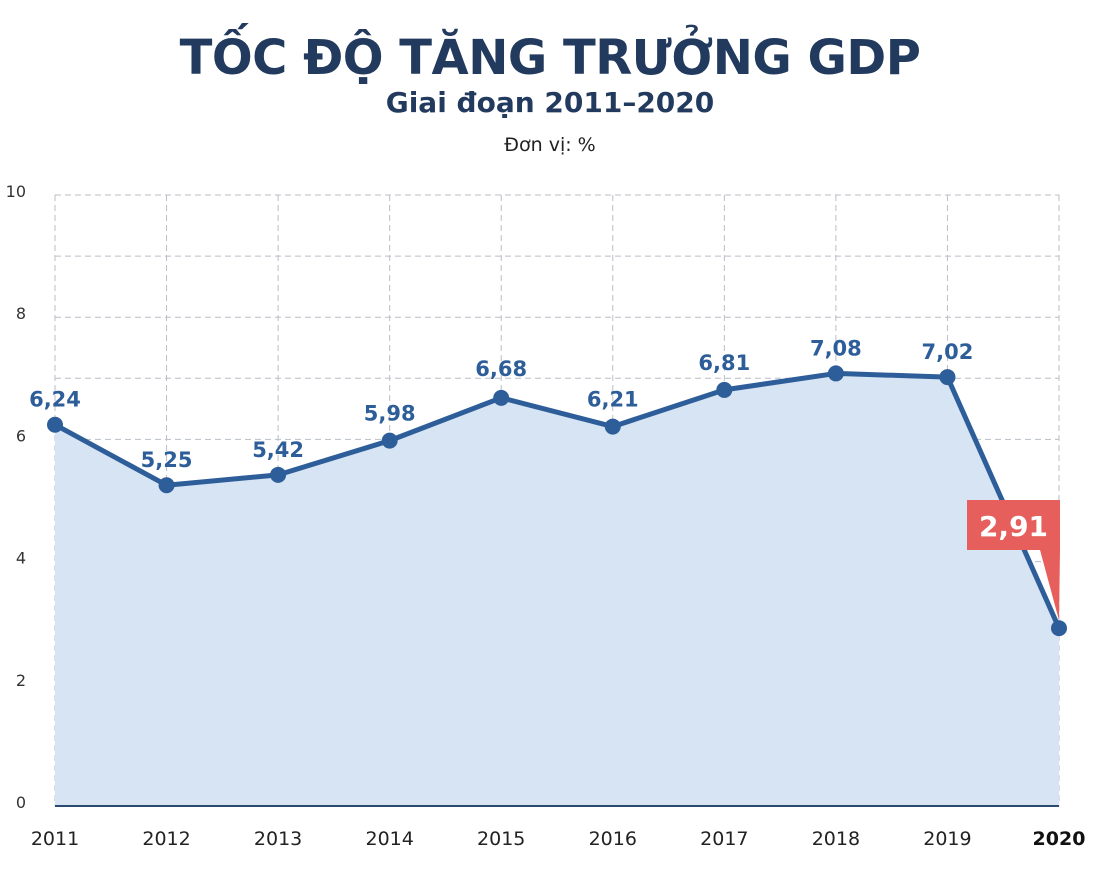 Image resolution: width=1100 pixels, height=880 pixels. I want to click on data-label: 6,68, so click(501, 369).